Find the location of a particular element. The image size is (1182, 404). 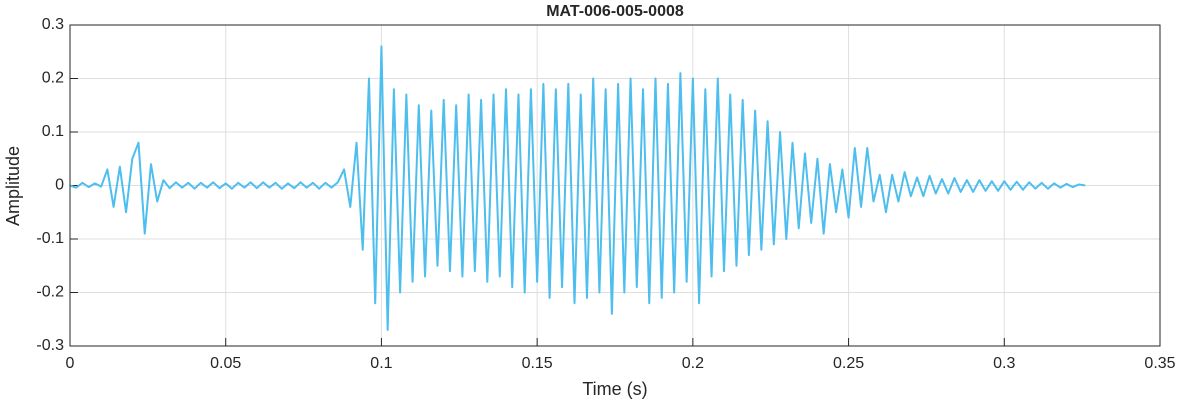

y-tick-label: 0 is located at coordinates (59, 185).